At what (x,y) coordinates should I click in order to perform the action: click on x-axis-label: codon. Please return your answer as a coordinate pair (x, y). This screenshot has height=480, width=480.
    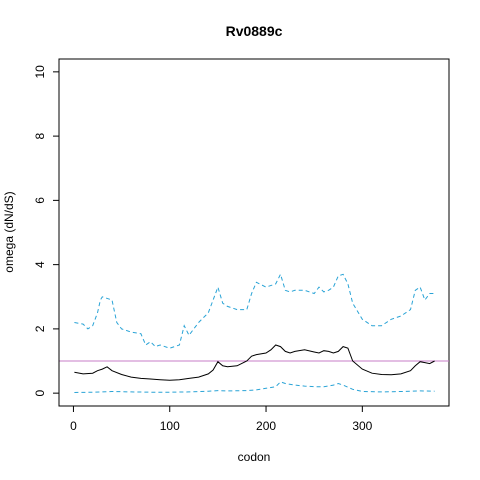
    Looking at the image, I should click on (254, 457).